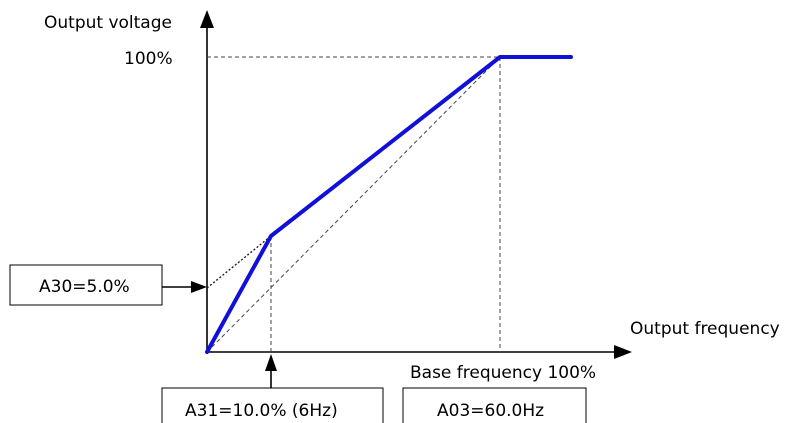 The height and width of the screenshot is (423, 800). Describe the element at coordinates (239, 262) in the screenshot. I see `boost-extension-line` at that location.